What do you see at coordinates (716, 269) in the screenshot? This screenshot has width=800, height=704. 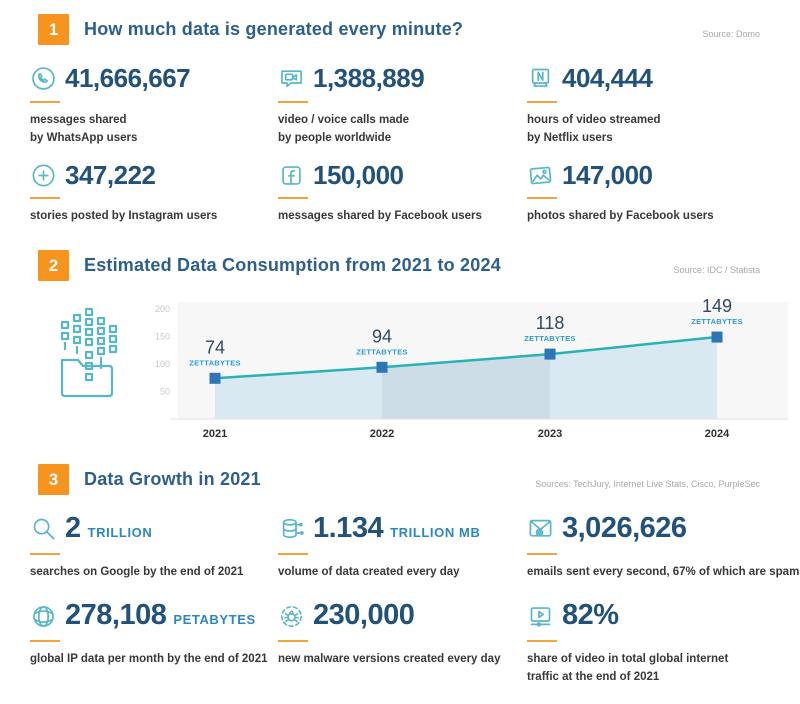 I see `section-2-source: Source: IDC / Statista` at bounding box center [716, 269].